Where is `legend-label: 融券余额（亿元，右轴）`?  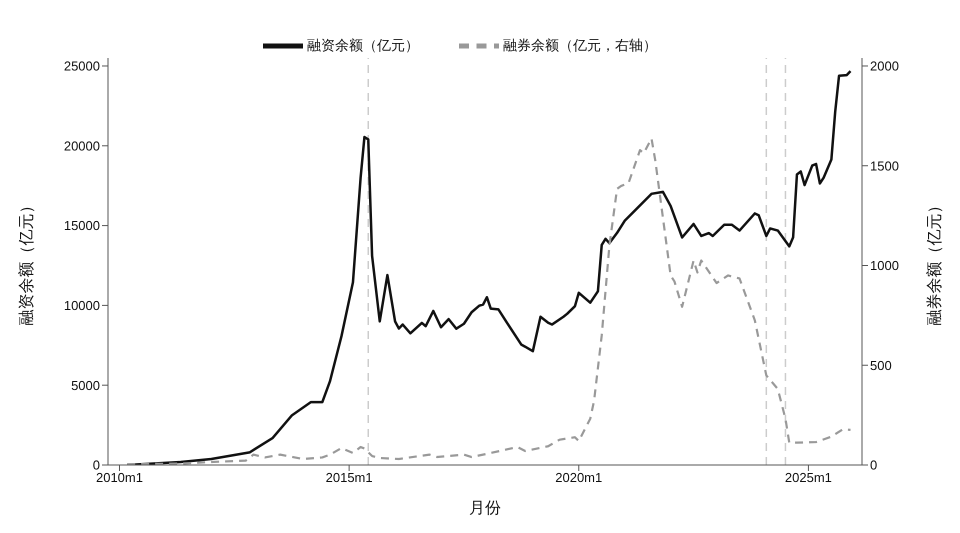 legend-label: 融券余额（亿元，右轴） is located at coordinates (580, 44).